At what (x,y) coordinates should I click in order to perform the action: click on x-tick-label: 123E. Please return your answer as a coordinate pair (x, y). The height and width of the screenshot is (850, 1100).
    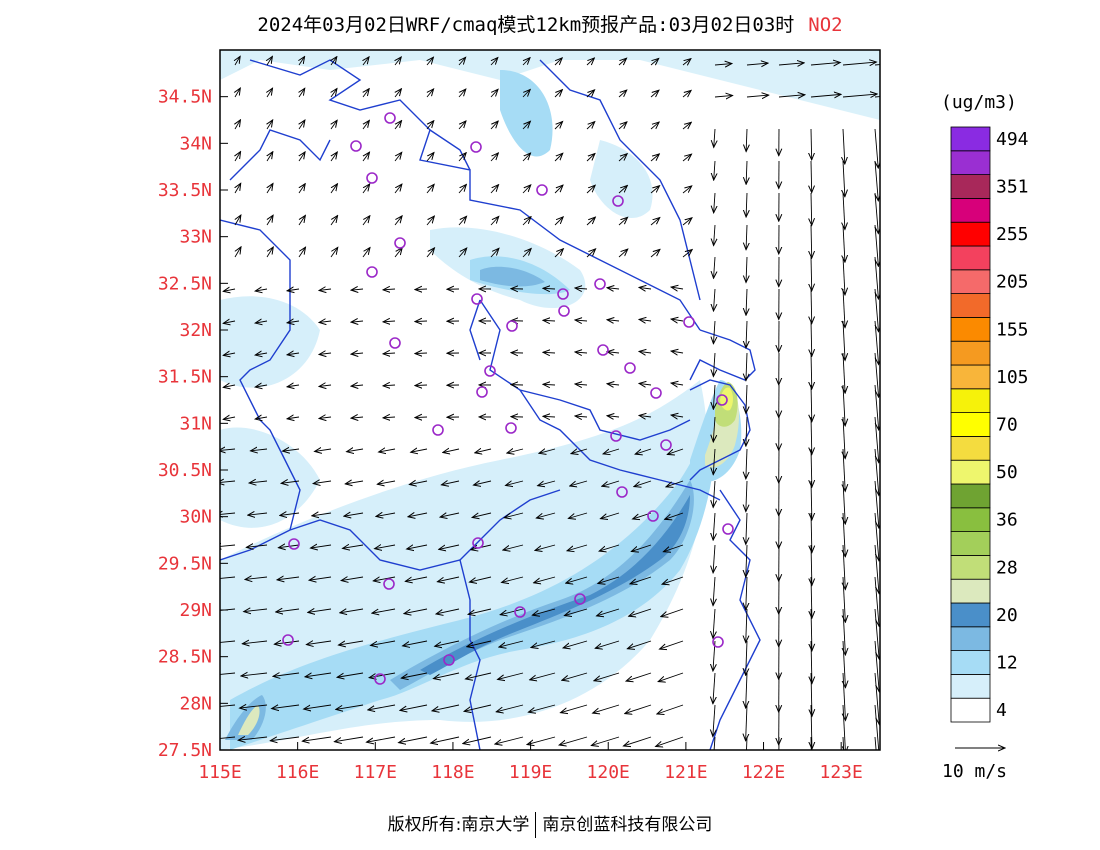
    Looking at the image, I should click on (840, 772).